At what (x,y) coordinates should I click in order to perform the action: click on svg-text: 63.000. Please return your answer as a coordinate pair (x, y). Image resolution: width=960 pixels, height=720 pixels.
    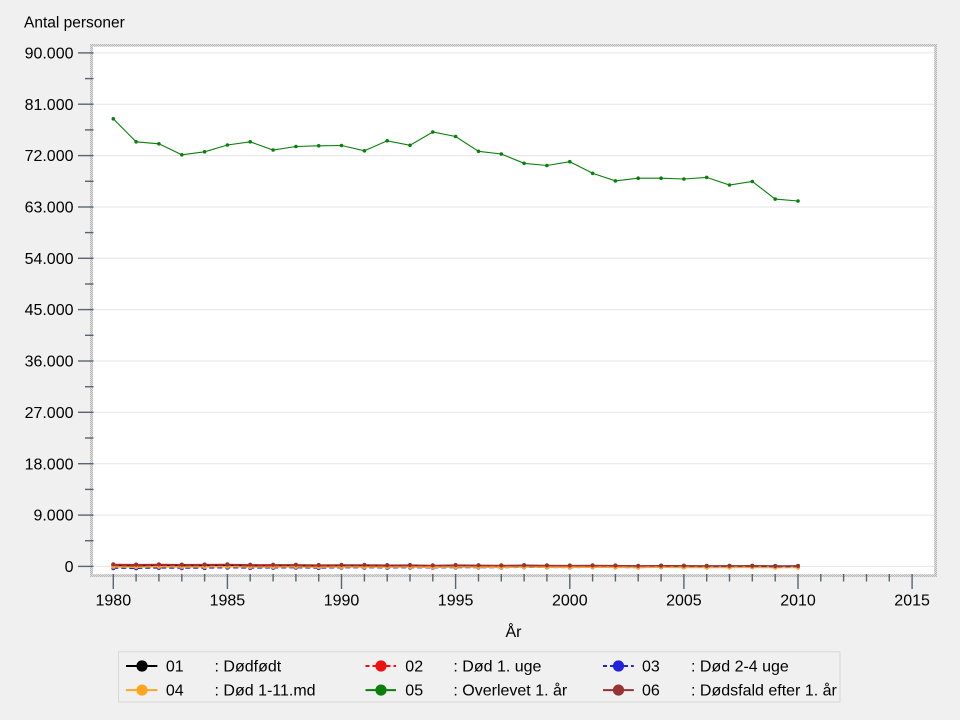
    Looking at the image, I should click on (49, 208).